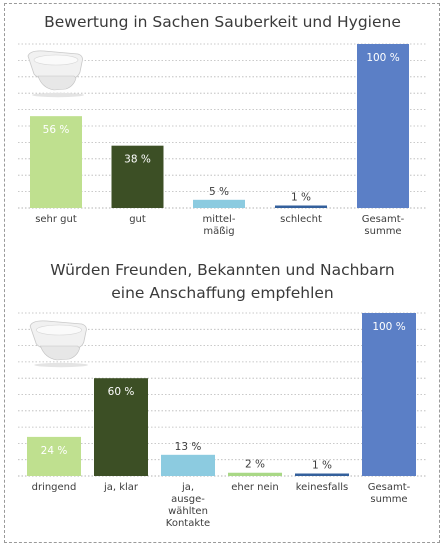  I want to click on chart-title: Würden Freunden, Bekannten und Nachbarn, so click(222, 270).